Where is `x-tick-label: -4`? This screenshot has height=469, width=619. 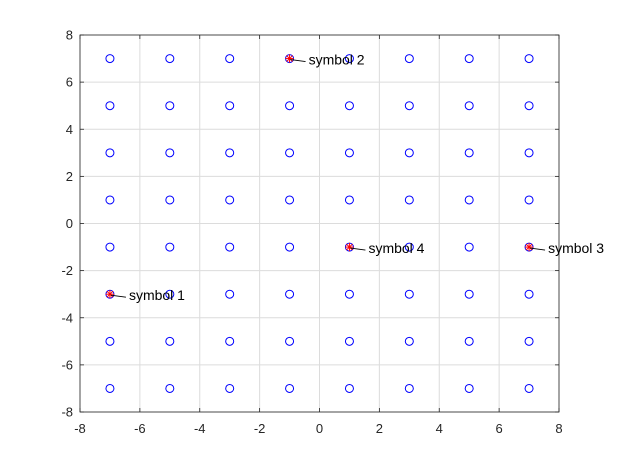 x-tick-label: -4 is located at coordinates (200, 428).